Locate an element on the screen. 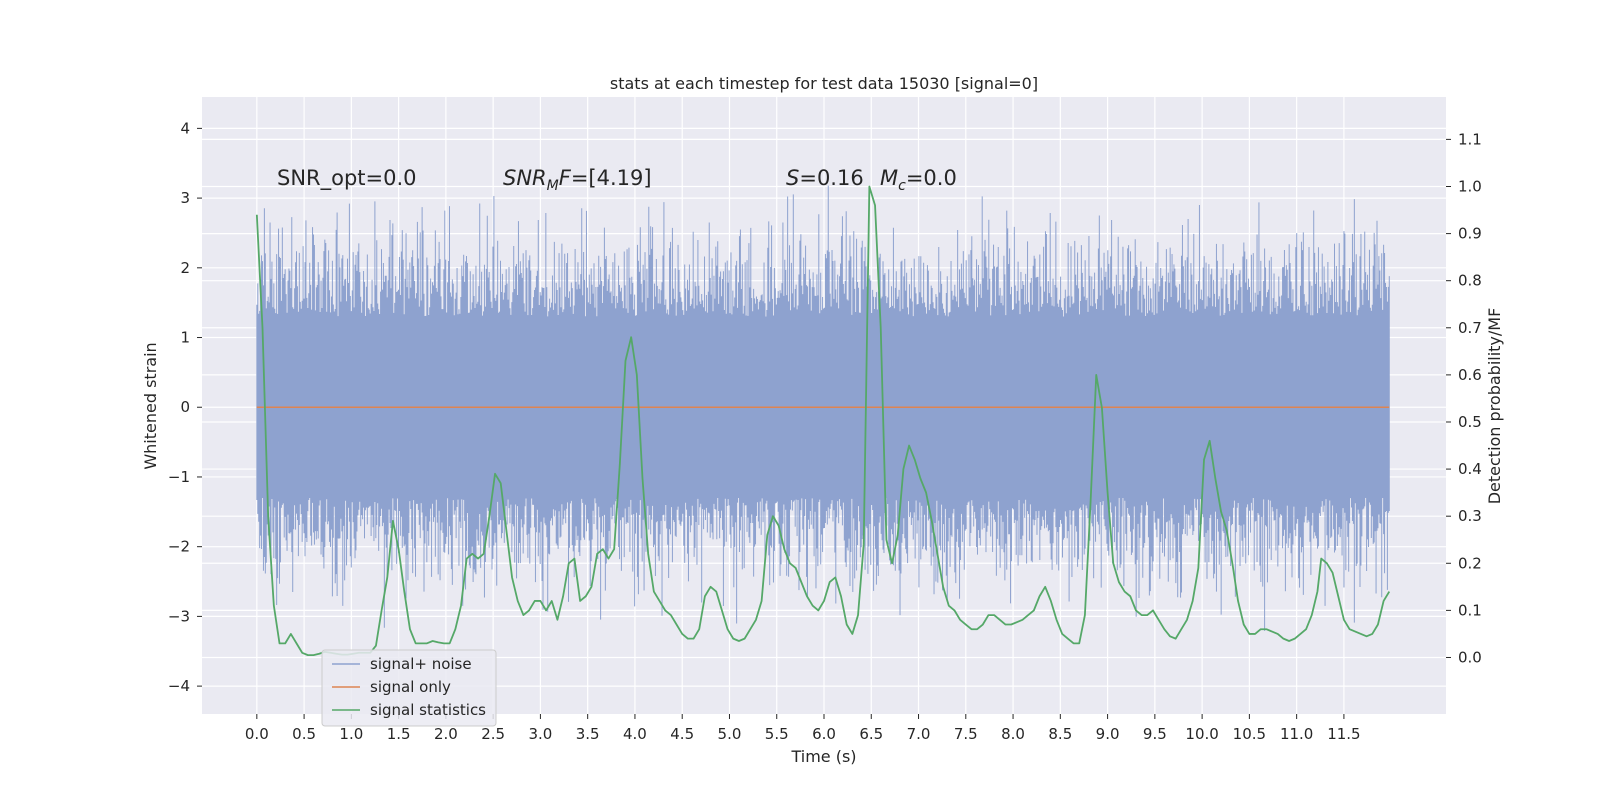 The image size is (1600, 800). y-tick-label: −4 is located at coordinates (179, 686).